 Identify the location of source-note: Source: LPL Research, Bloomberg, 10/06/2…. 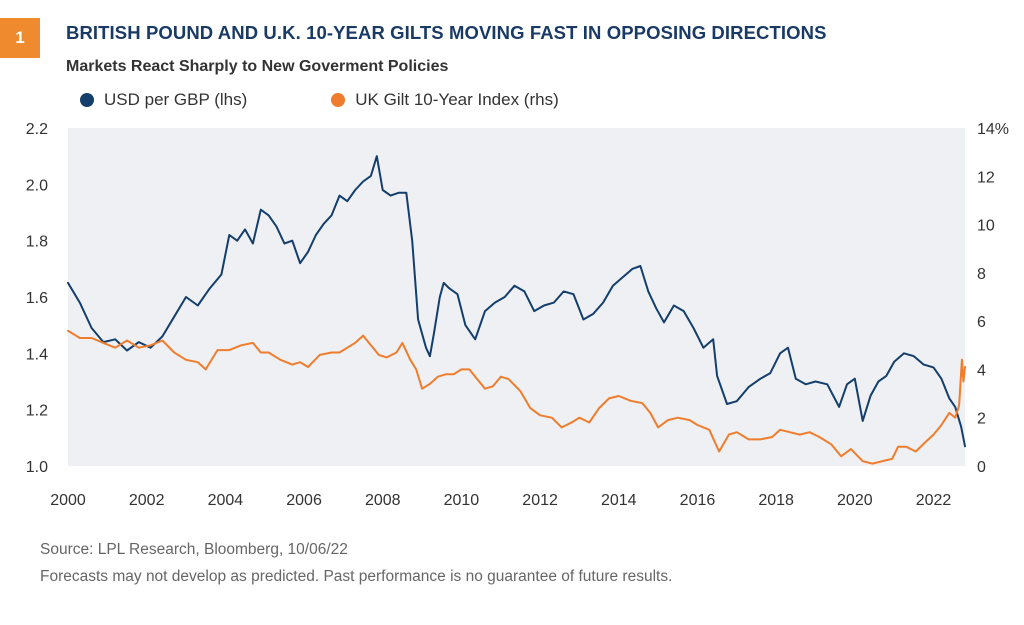
(194, 549).